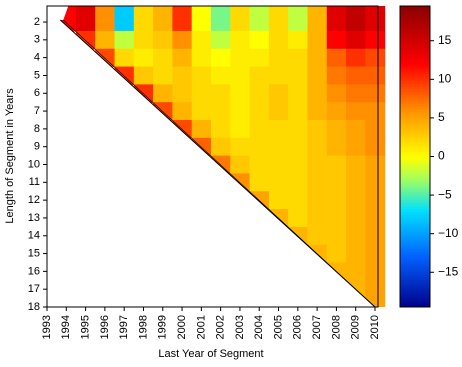 This screenshot has width=462, height=367. I want to click on y-tick-label: 9, so click(37, 147).